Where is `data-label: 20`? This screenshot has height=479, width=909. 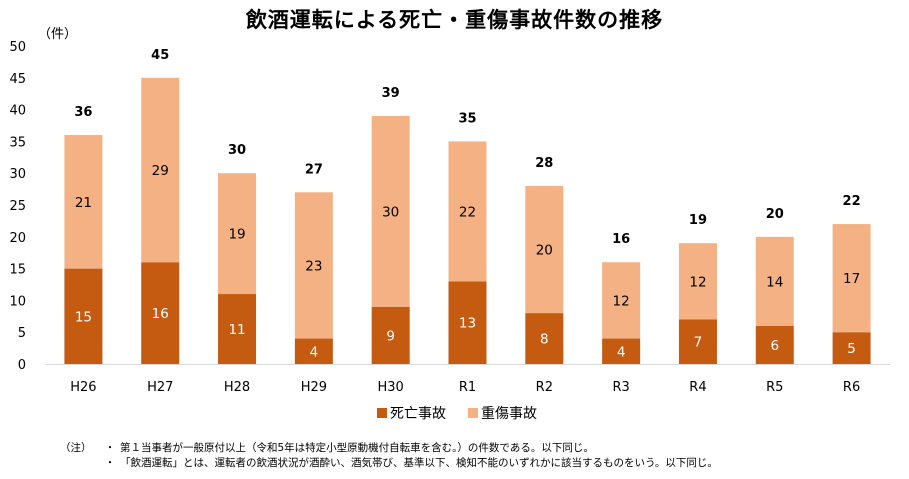 data-label: 20 is located at coordinates (544, 251).